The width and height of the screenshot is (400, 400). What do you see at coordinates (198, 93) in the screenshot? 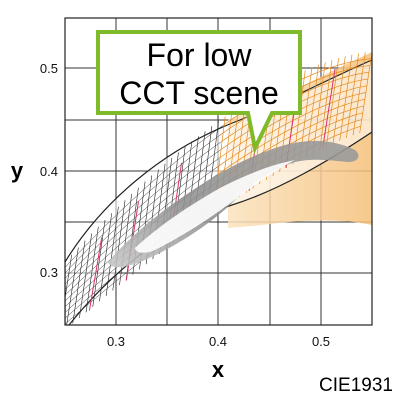
I see `callout-line-2: CCT scene` at bounding box center [198, 93].